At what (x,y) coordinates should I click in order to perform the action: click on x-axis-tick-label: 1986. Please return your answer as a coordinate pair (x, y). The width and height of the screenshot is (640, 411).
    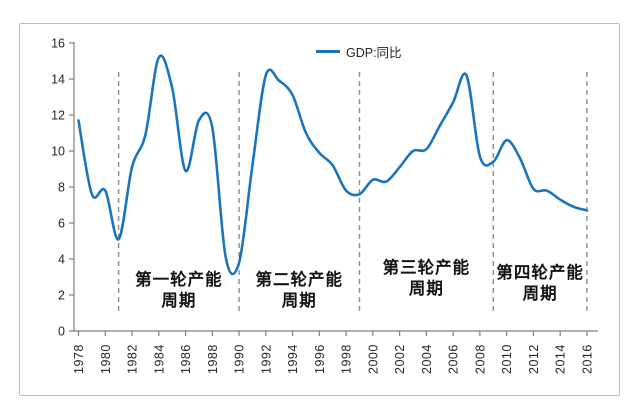
    Looking at the image, I should click on (186, 359).